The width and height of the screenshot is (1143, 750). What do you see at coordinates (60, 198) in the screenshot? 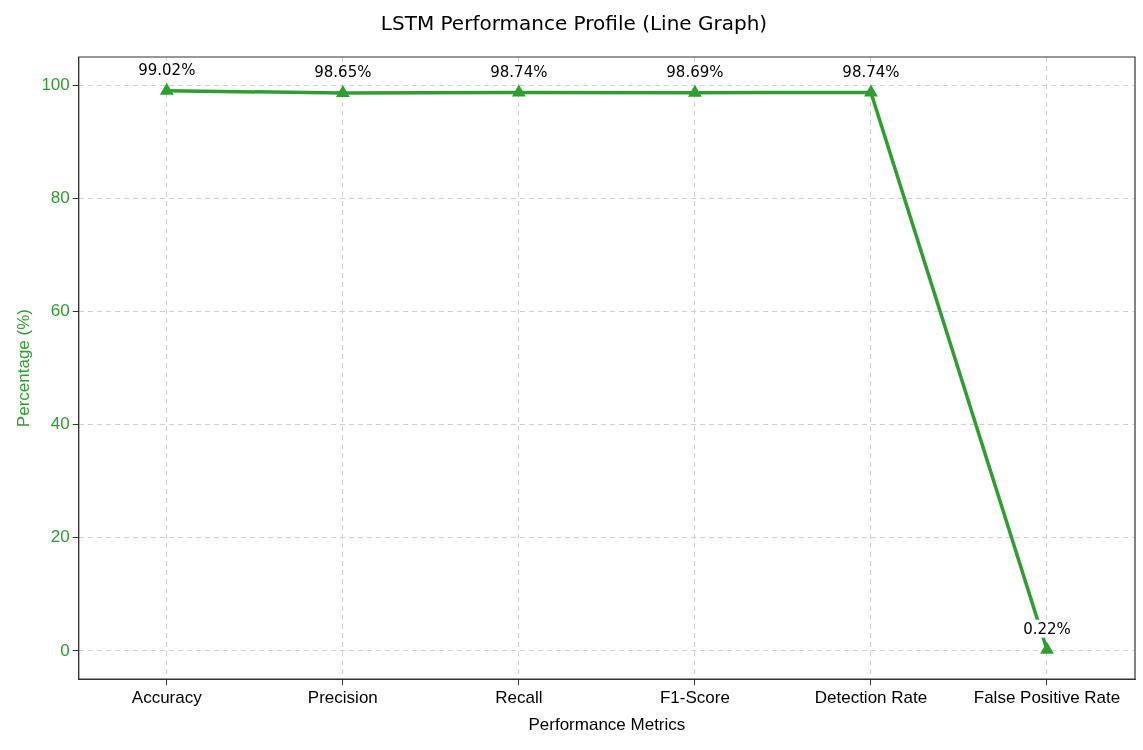
I see `y-tick-label: 80` at bounding box center [60, 198].